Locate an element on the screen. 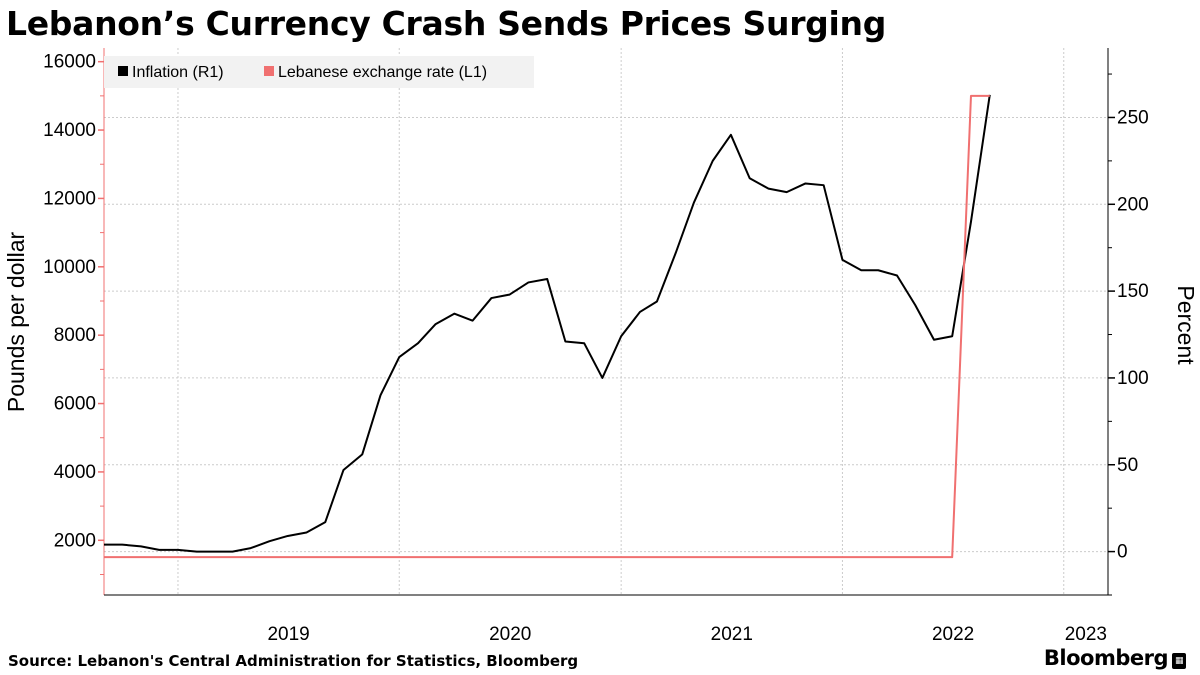 The height and width of the screenshot is (675, 1200). left-tick-label: 10000 is located at coordinates (69, 267).